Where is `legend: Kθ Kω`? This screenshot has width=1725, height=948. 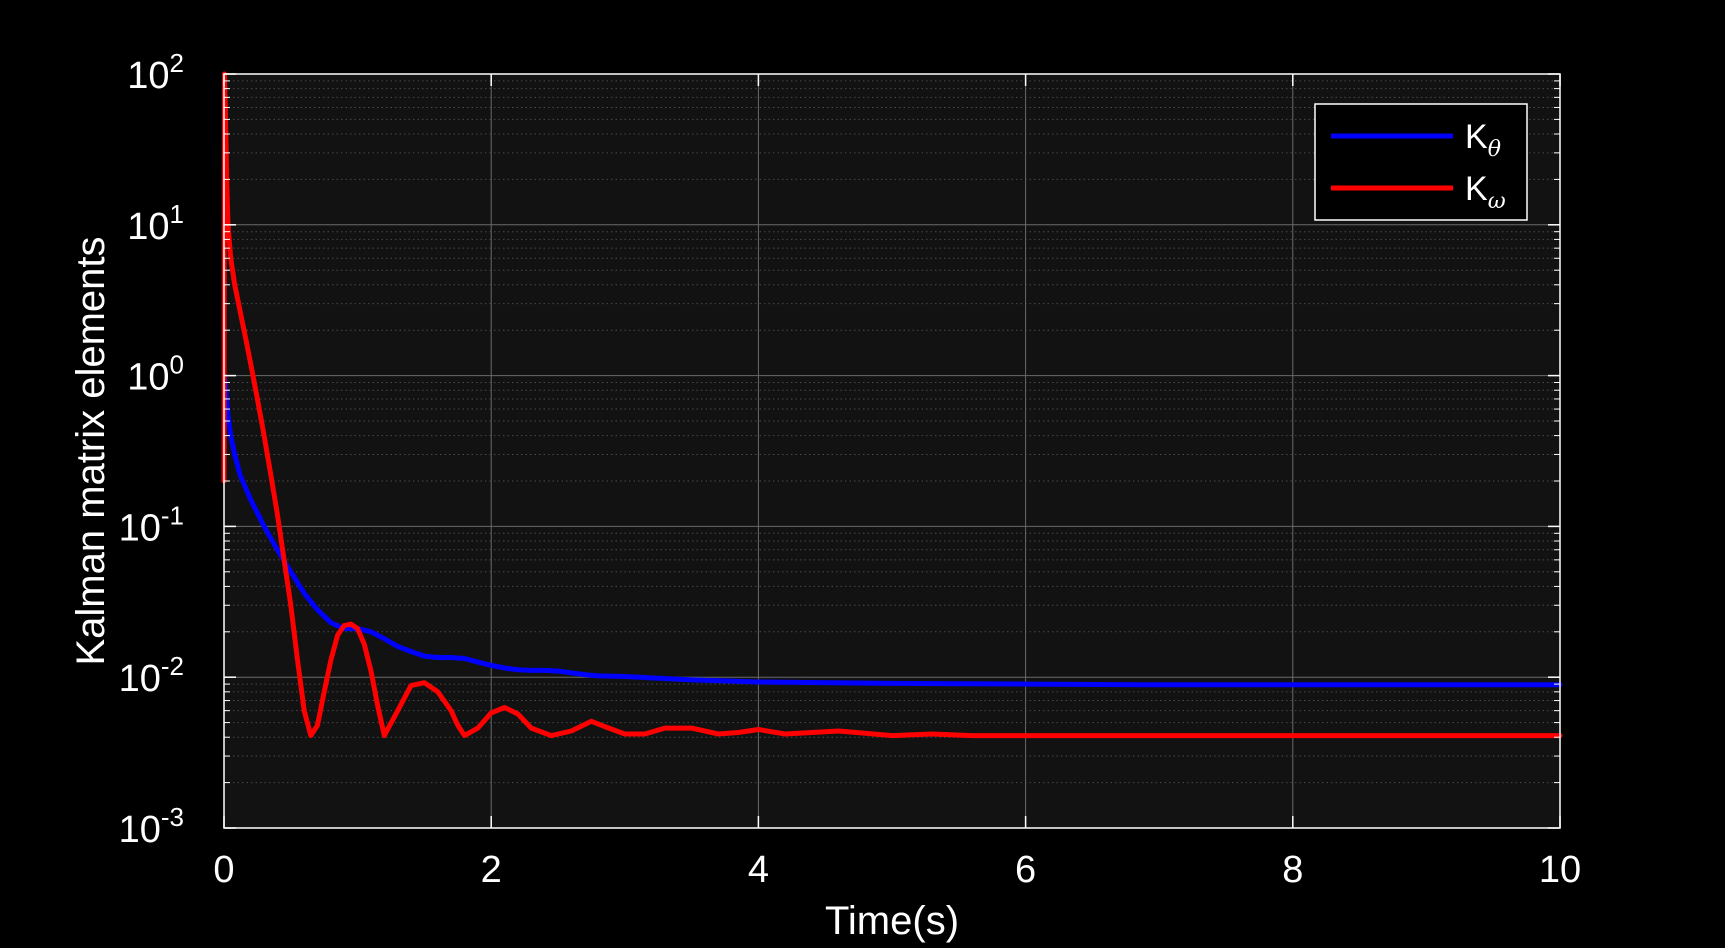 legend: Kθ Kω is located at coordinates (1421, 162).